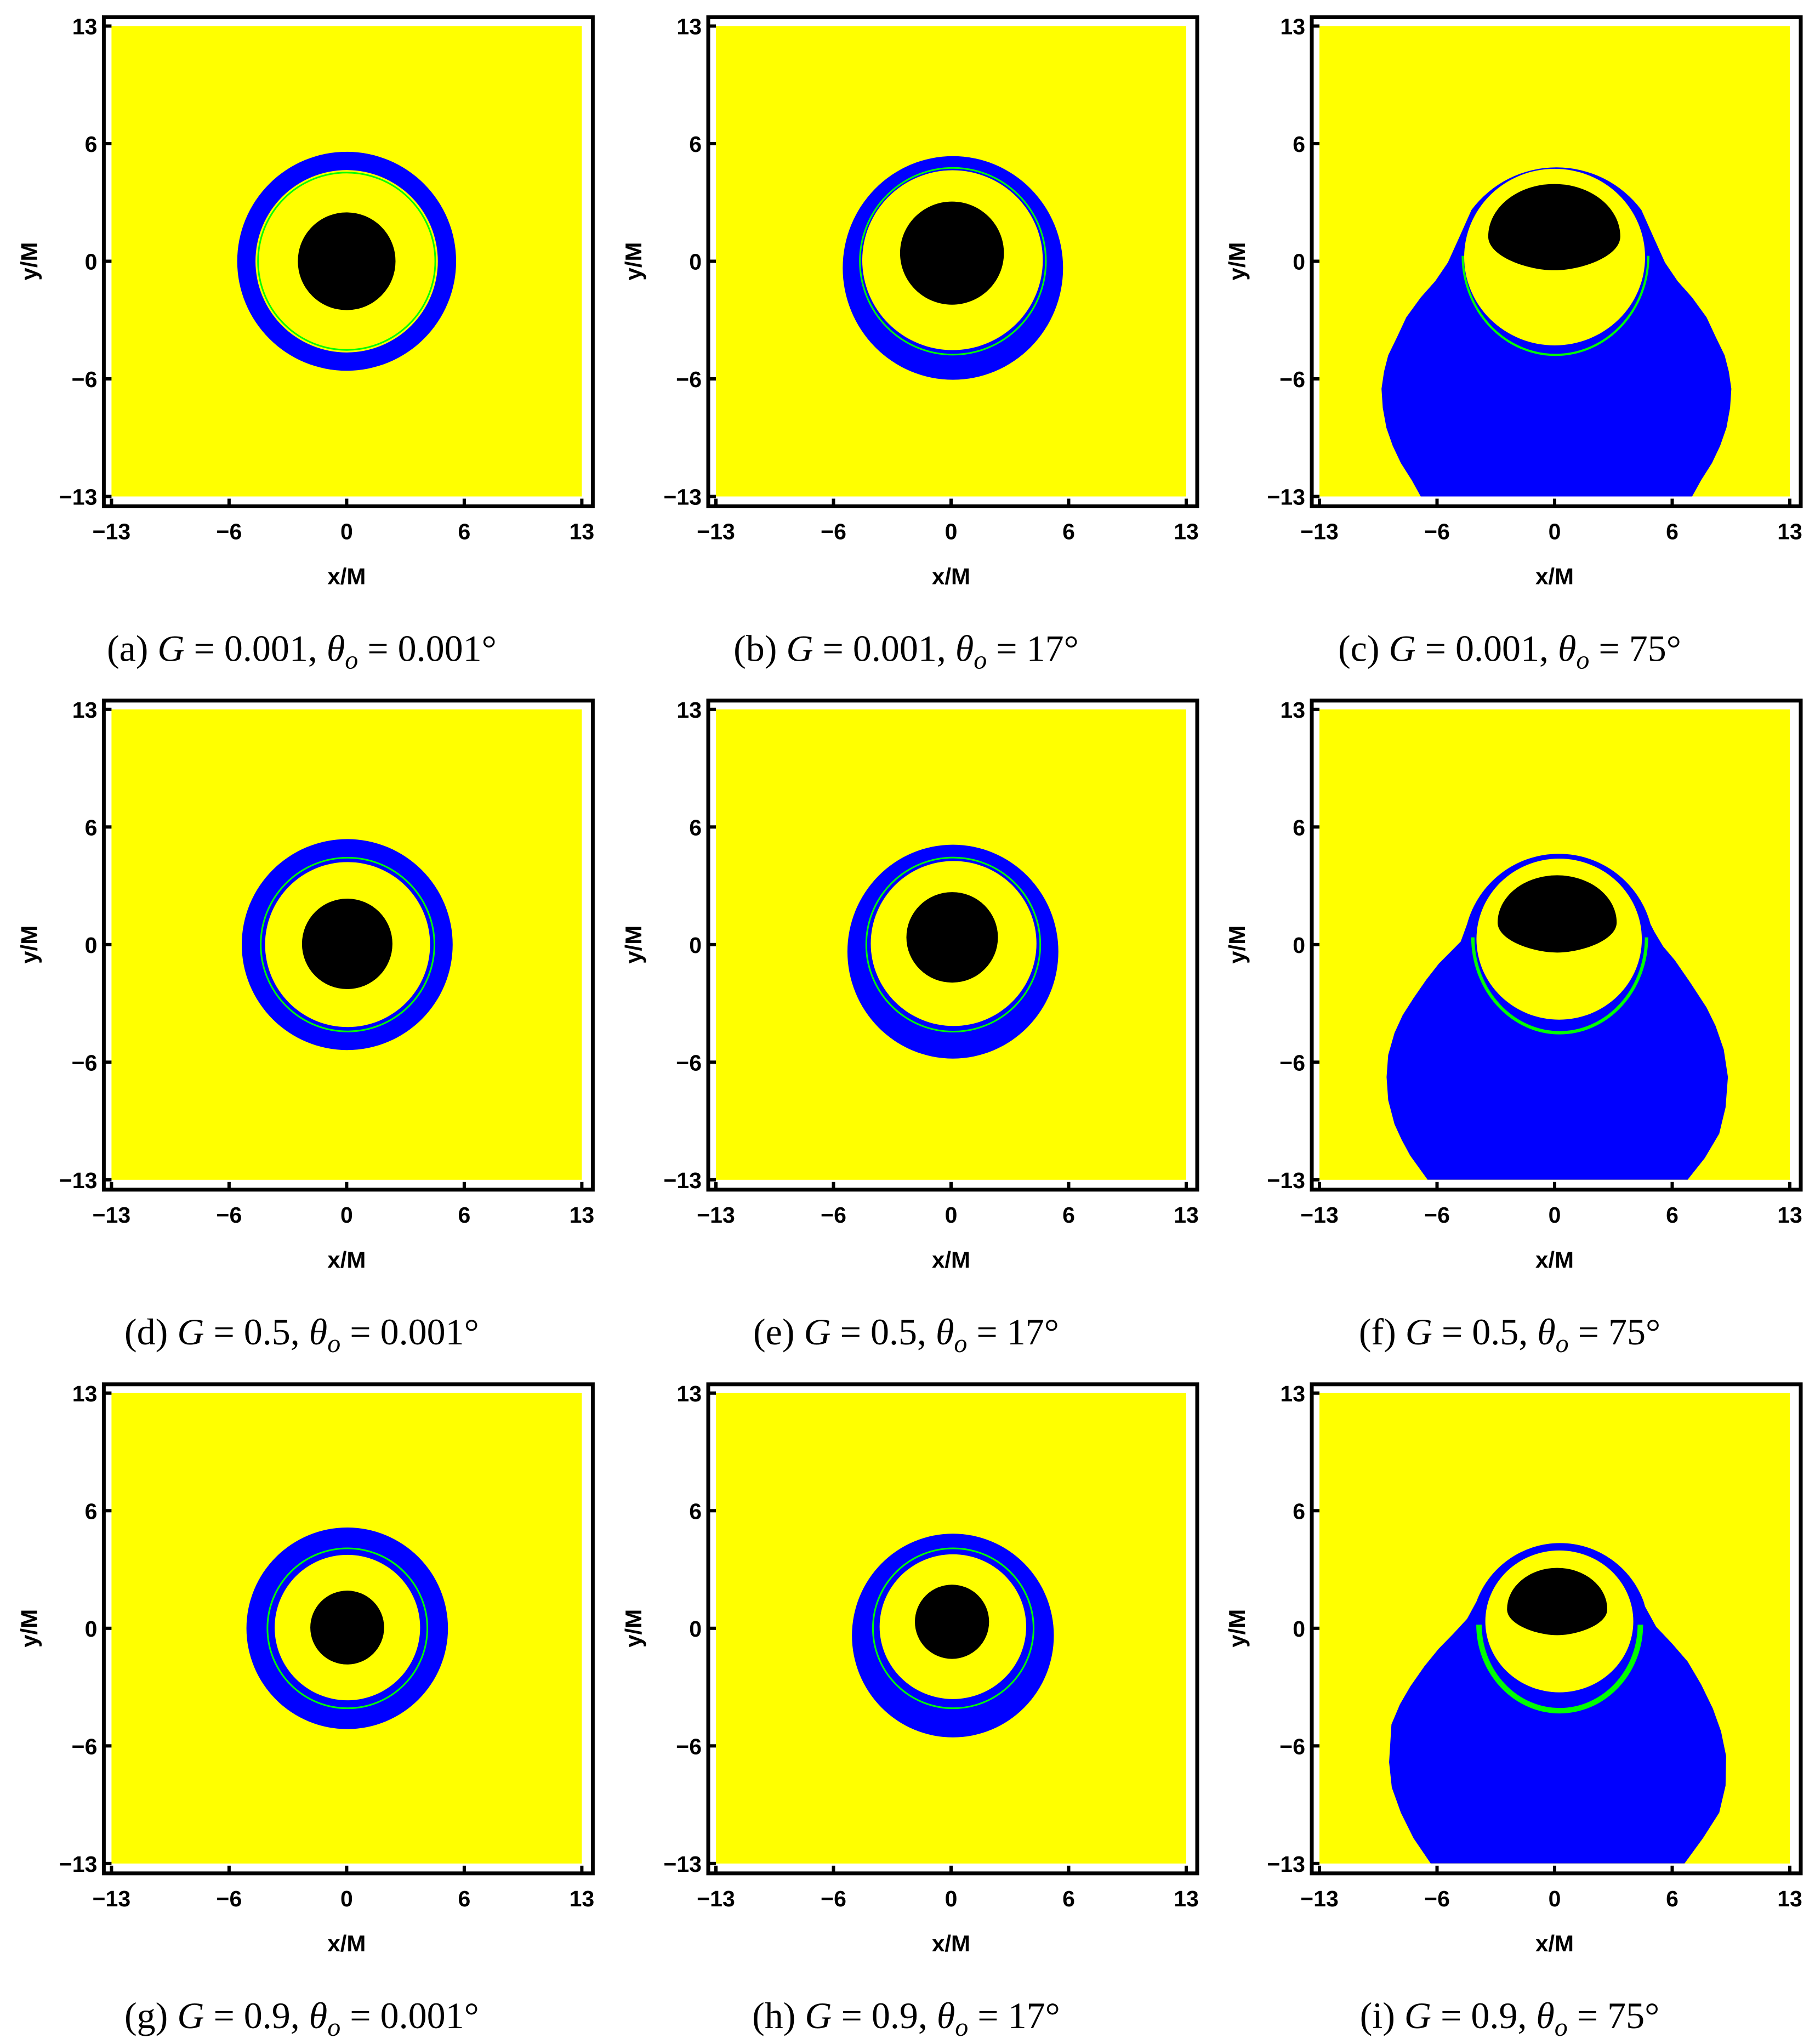 Image resolution: width=1815 pixels, height=2044 pixels. What do you see at coordinates (128, 648) in the screenshot?
I see `caption-label: (a)` at bounding box center [128, 648].